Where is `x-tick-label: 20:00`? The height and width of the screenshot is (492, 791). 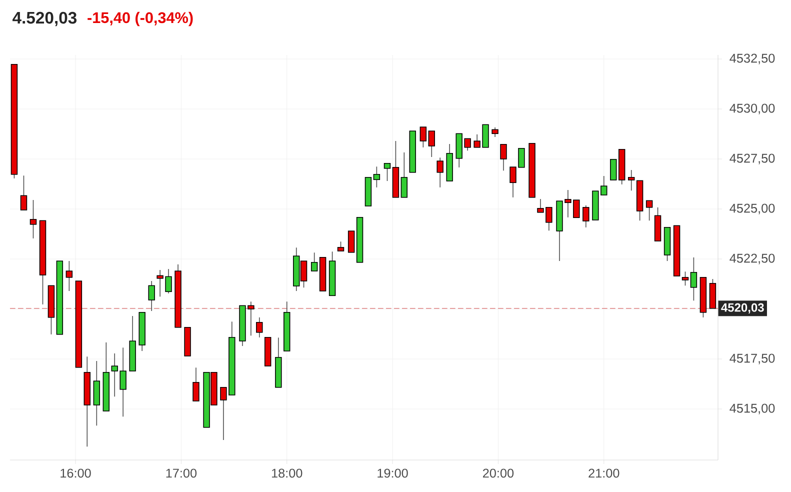
x-tick-label: 20:00 is located at coordinates (498, 473).